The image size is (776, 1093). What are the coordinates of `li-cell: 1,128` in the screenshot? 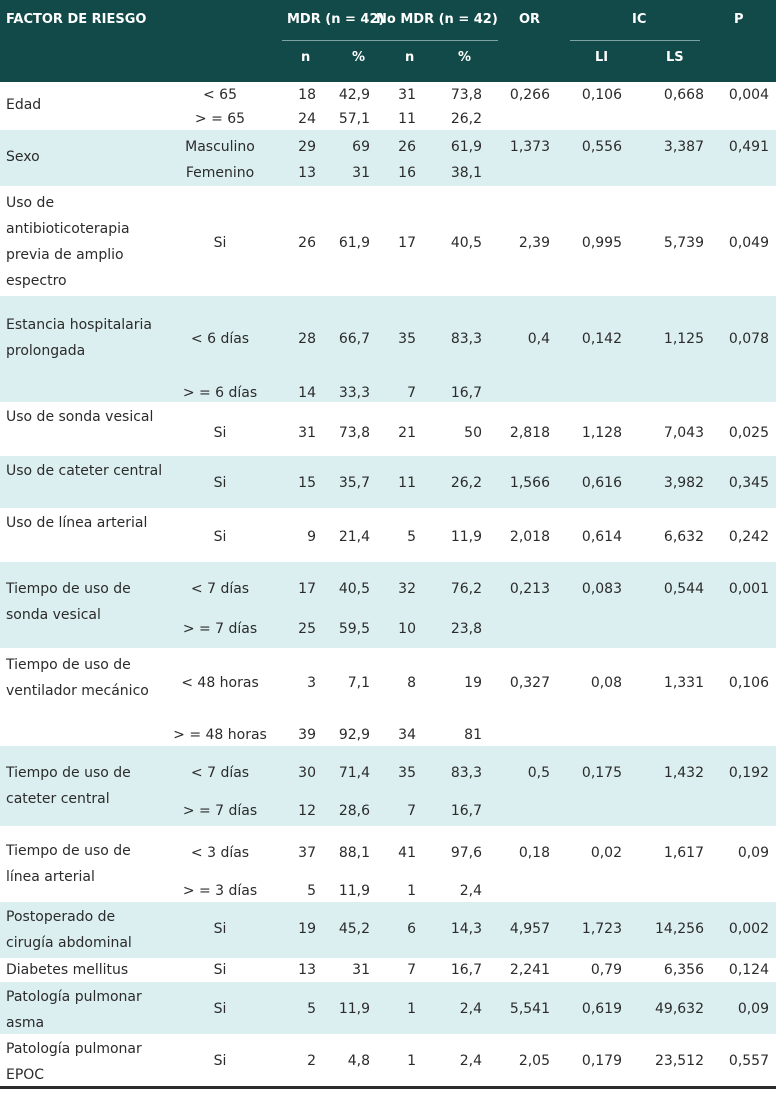 It's located at (601, 433).